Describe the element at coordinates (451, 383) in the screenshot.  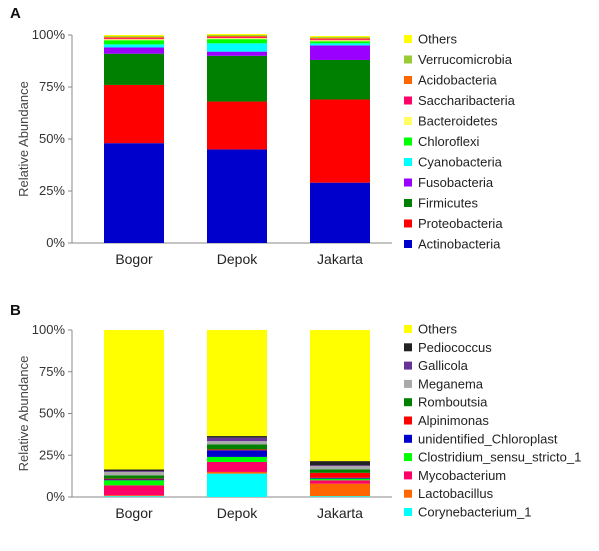
I see `legend-label: Meganema` at that location.